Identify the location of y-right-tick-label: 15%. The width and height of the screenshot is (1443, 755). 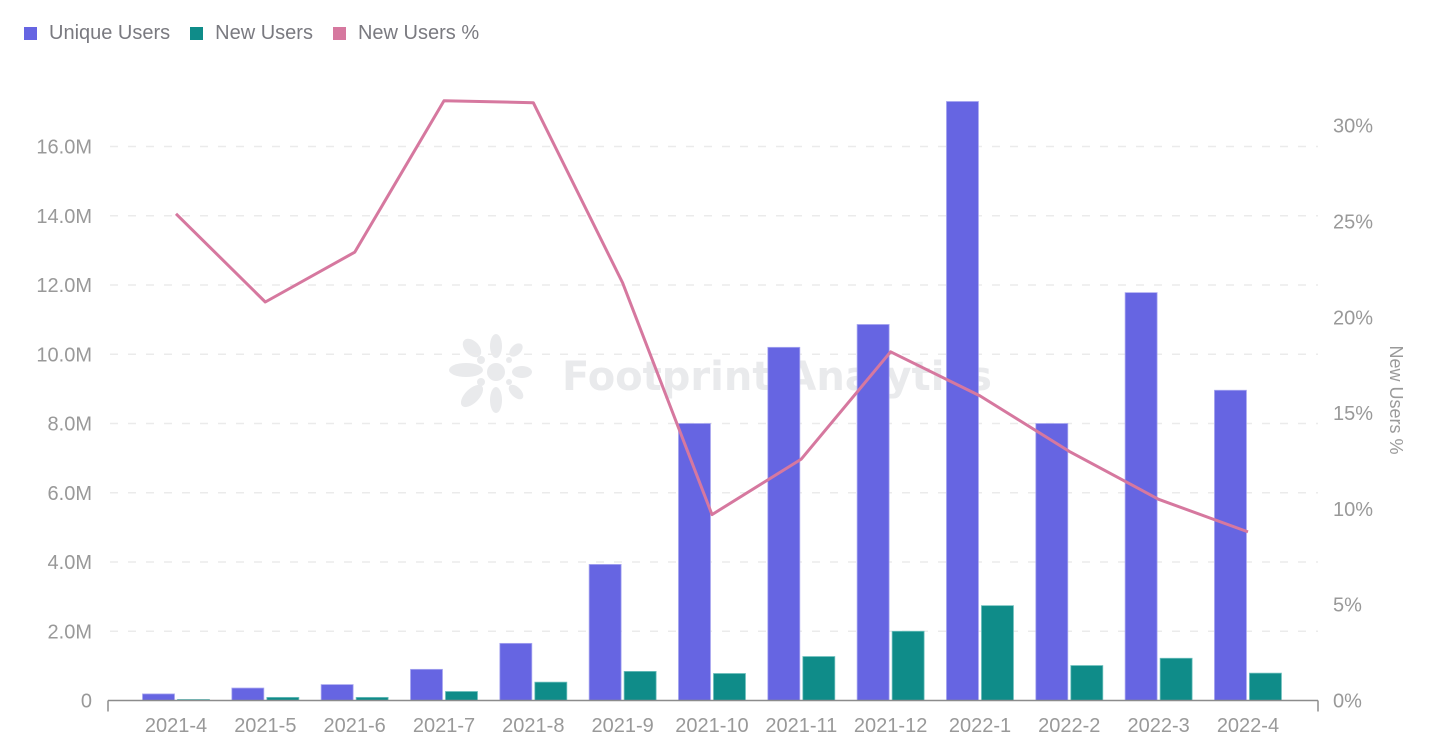
(1353, 414).